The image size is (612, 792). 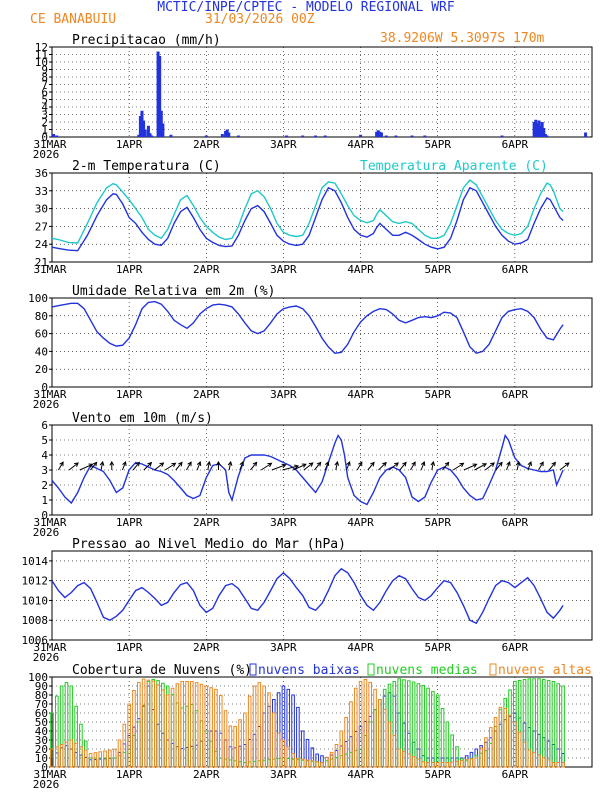 I want to click on temp-title: 2-m Temperatura (C), so click(x=146, y=166).